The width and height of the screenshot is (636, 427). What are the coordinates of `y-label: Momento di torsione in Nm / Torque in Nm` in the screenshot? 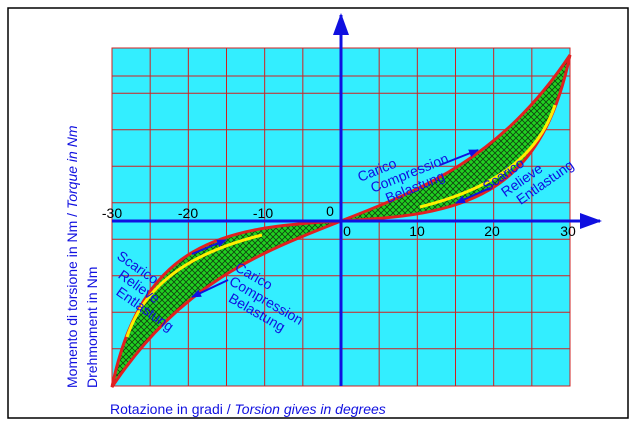 It's located at (72, 256).